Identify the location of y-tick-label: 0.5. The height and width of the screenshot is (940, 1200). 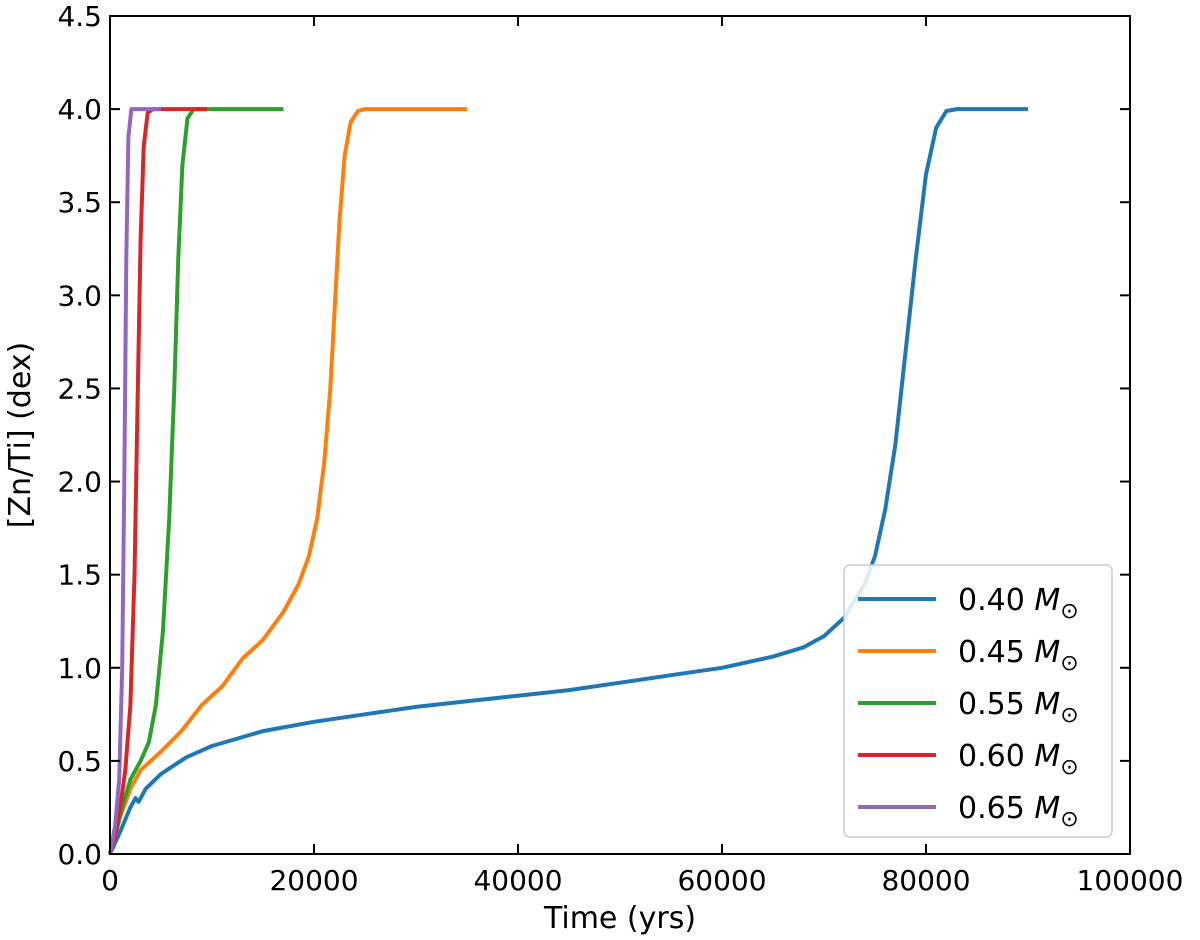
(79, 761).